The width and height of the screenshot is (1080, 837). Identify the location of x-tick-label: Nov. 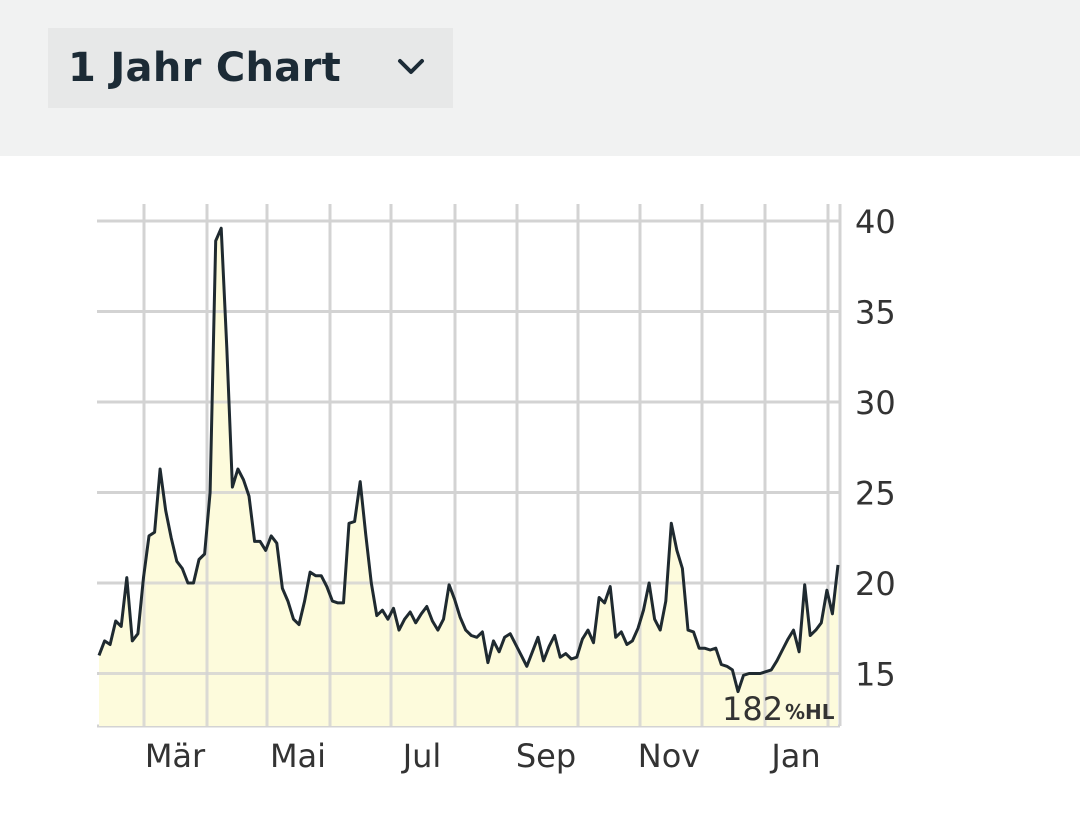
(669, 756).